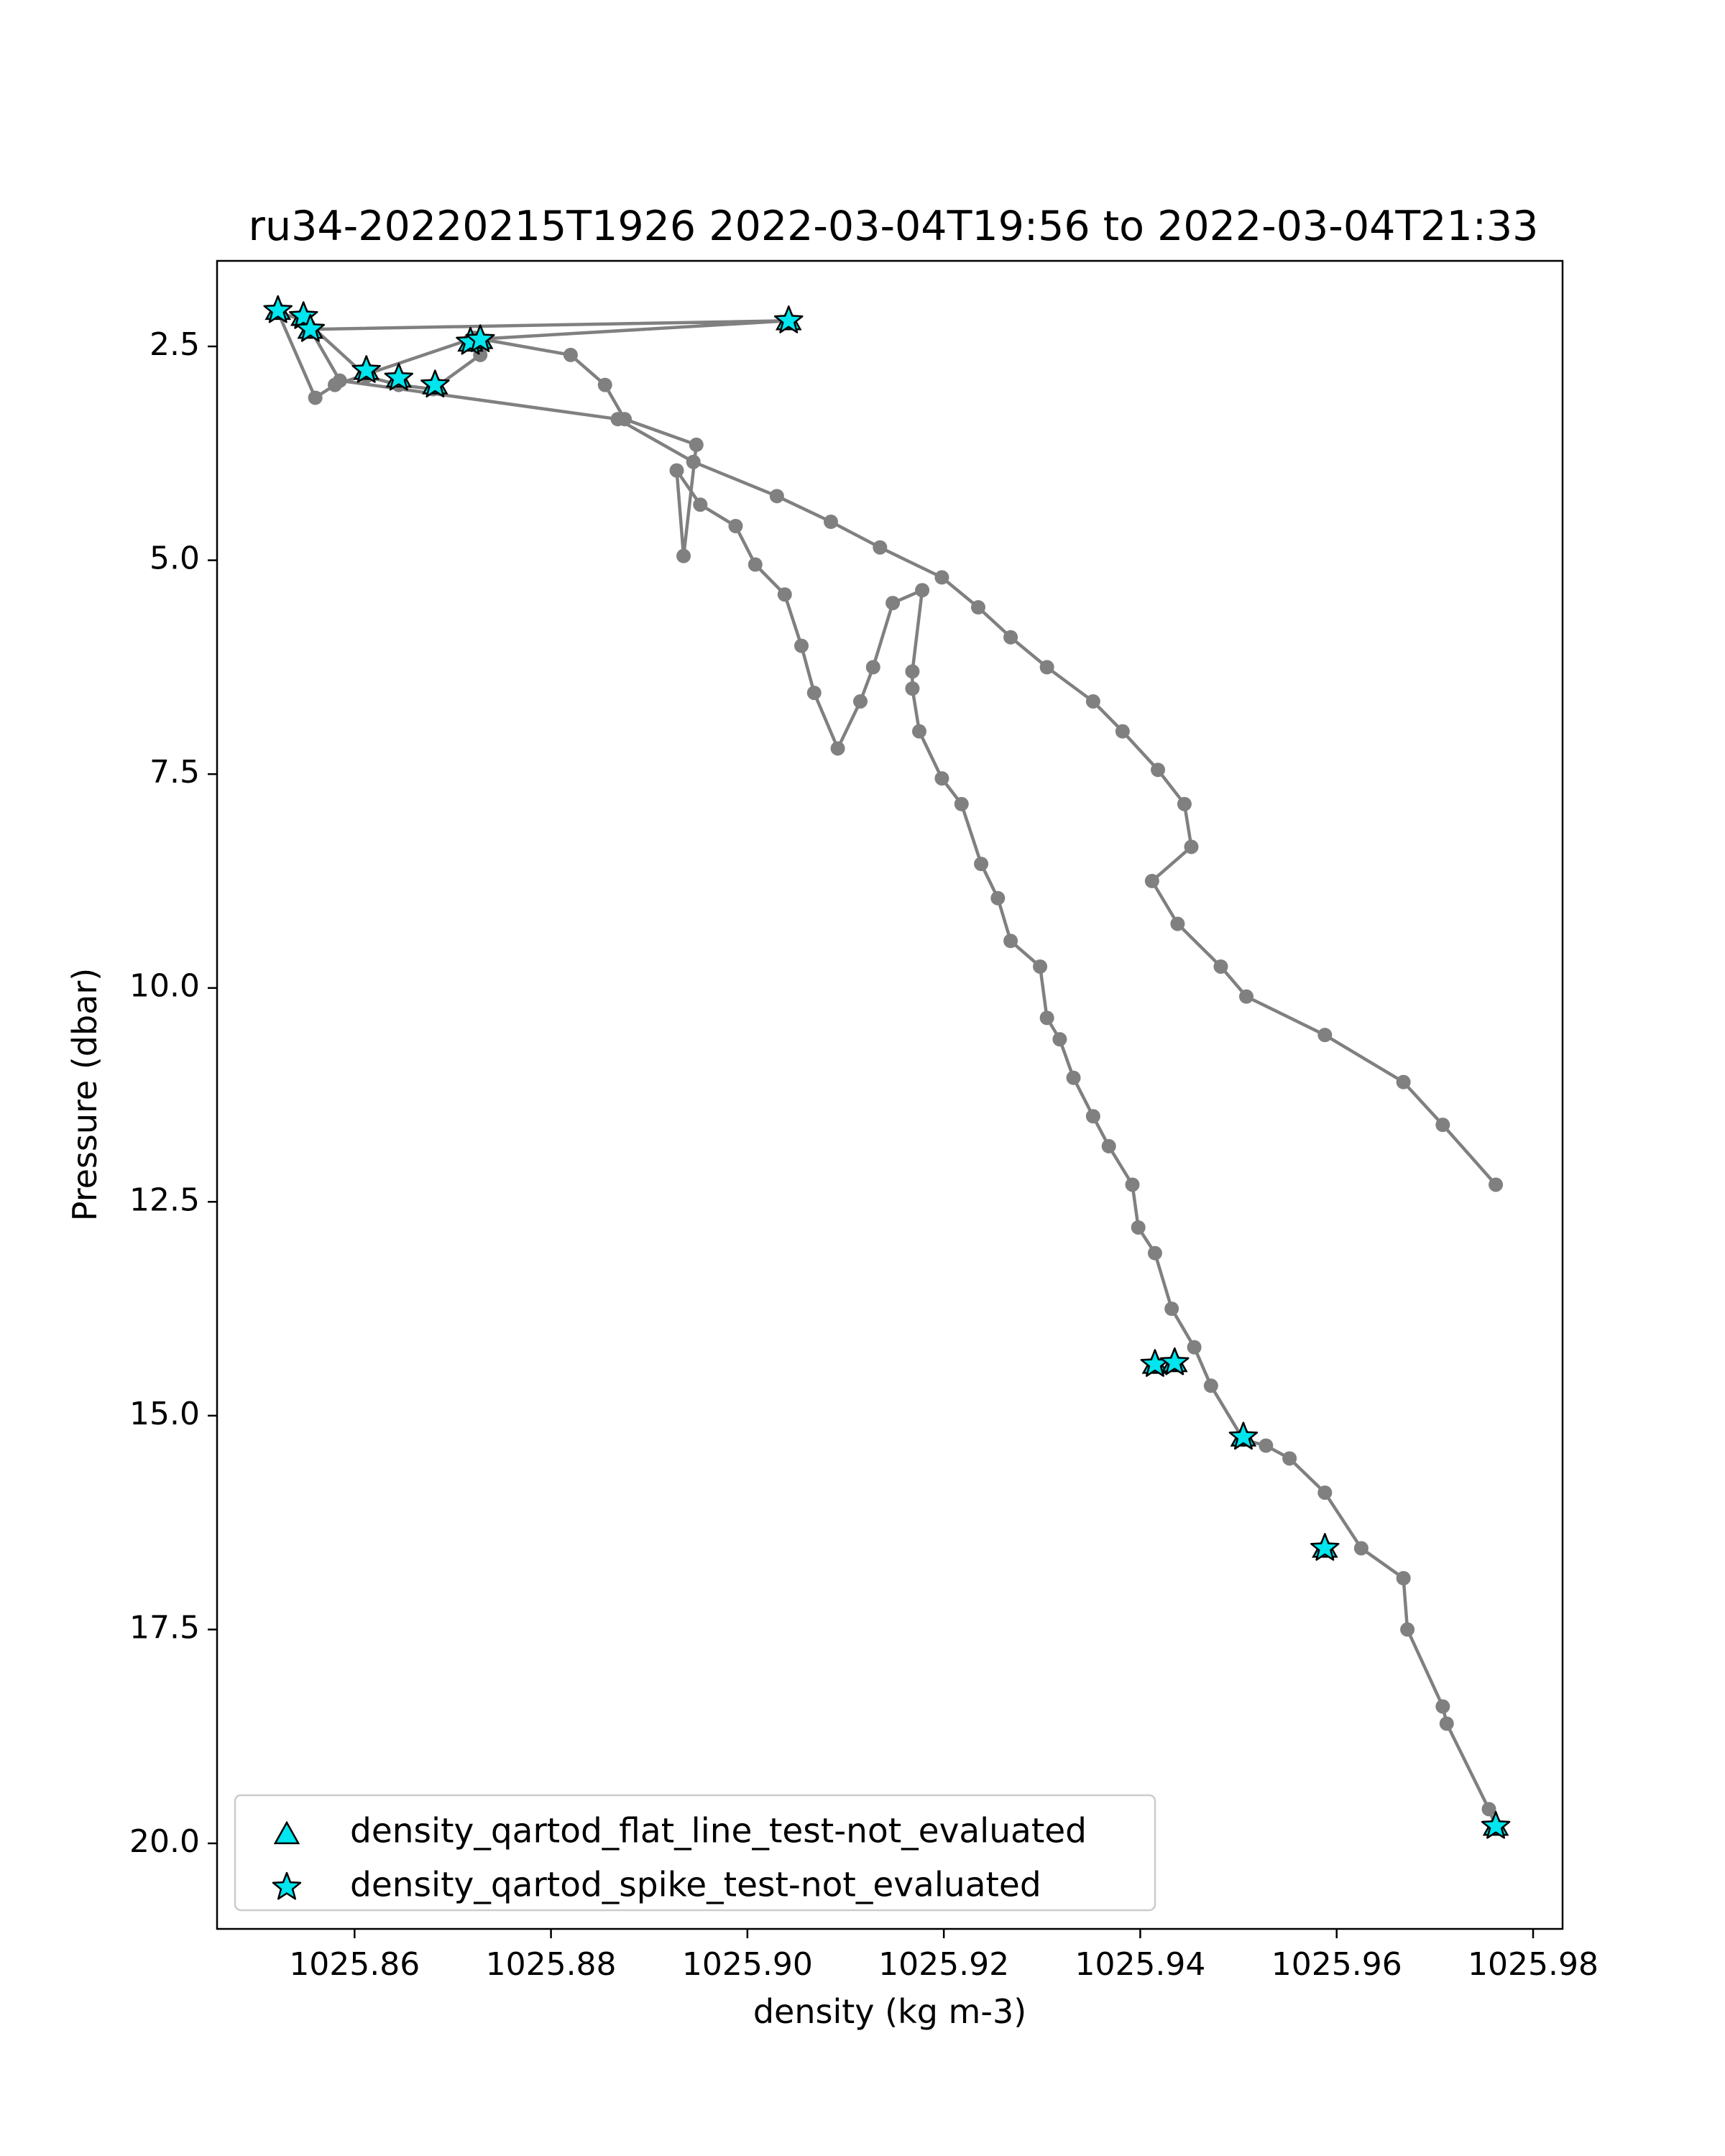 The width and height of the screenshot is (1725, 2156). Describe the element at coordinates (943, 1965) in the screenshot. I see `x-tick-label: 1025.92` at that location.